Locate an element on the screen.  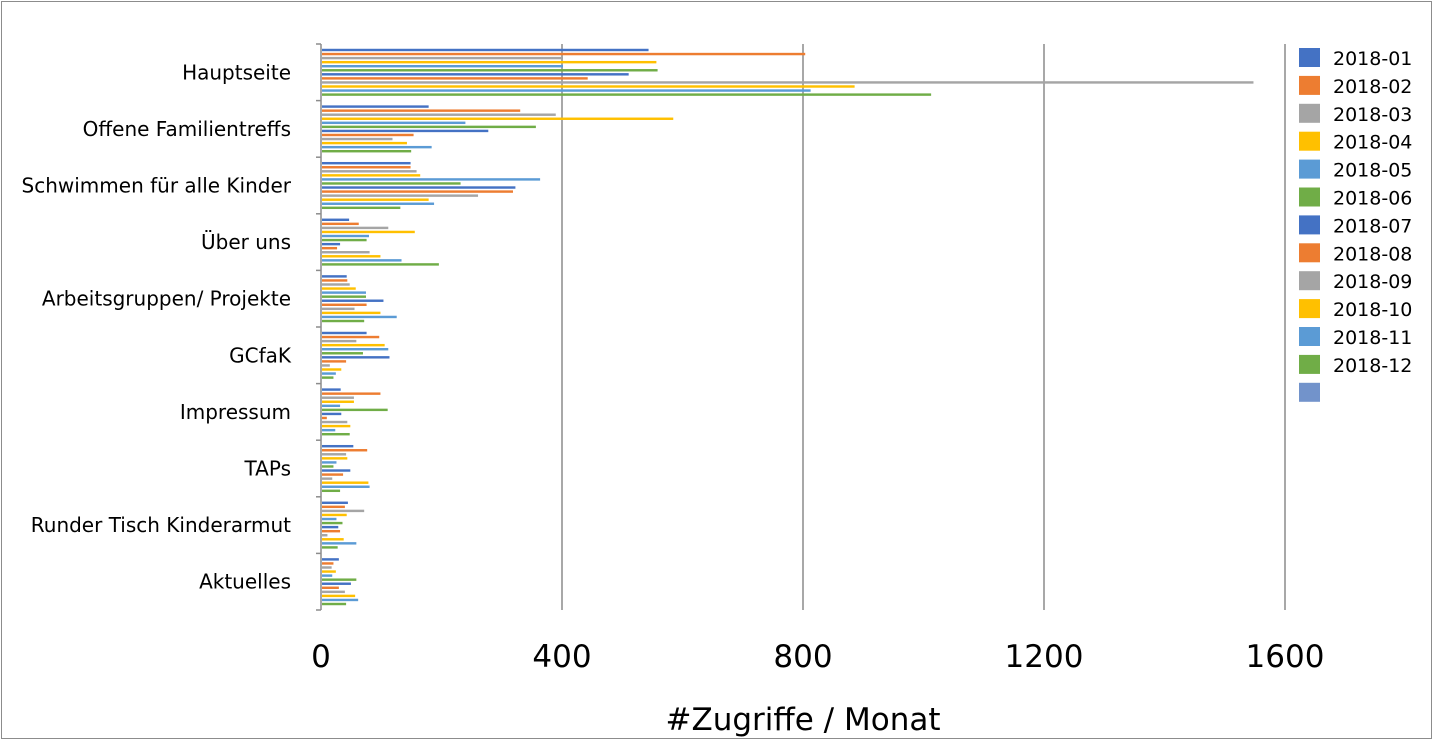
x-tick-label: 1200 is located at coordinates (1044, 657).